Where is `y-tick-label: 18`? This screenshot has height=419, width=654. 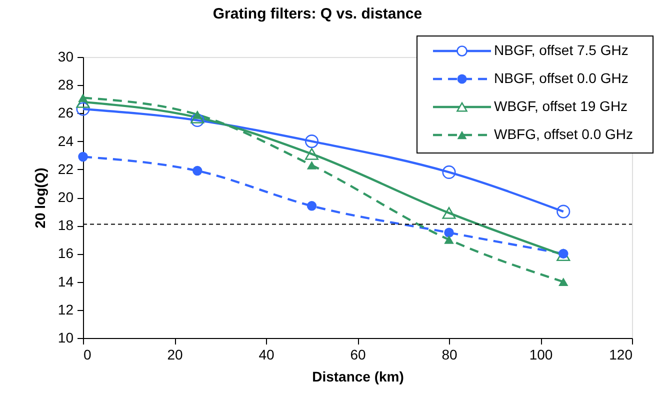 y-tick-label: 18 is located at coordinates (66, 225).